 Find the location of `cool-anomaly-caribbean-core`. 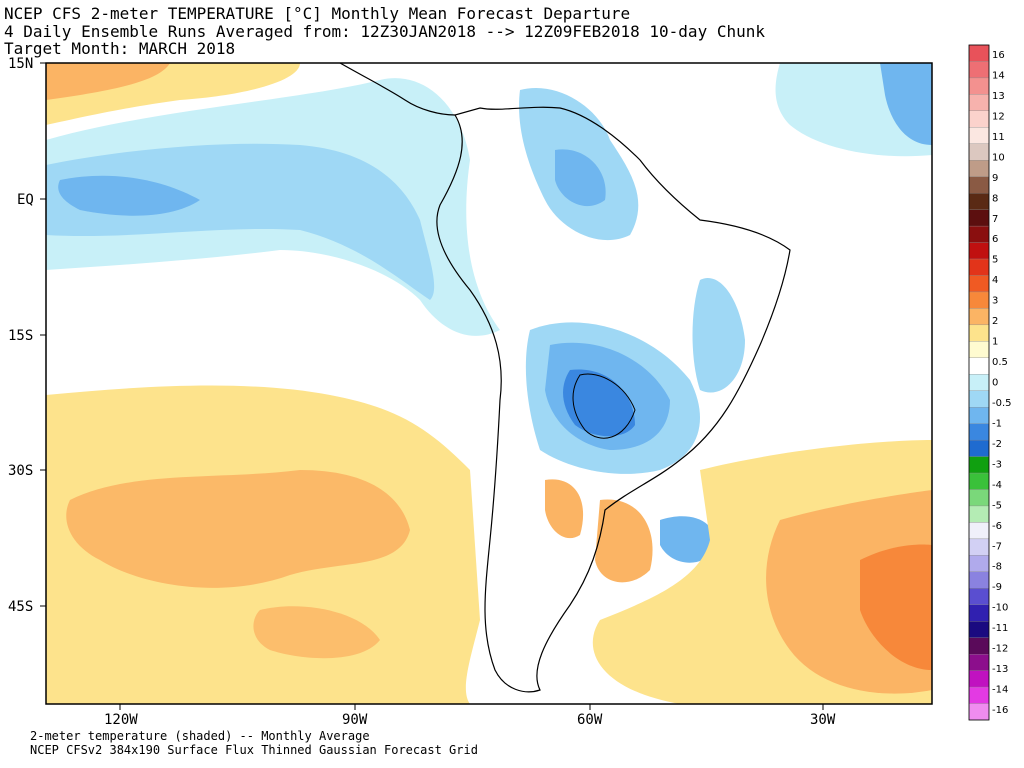

cool-anomaly-caribbean-core is located at coordinates (580, 178).